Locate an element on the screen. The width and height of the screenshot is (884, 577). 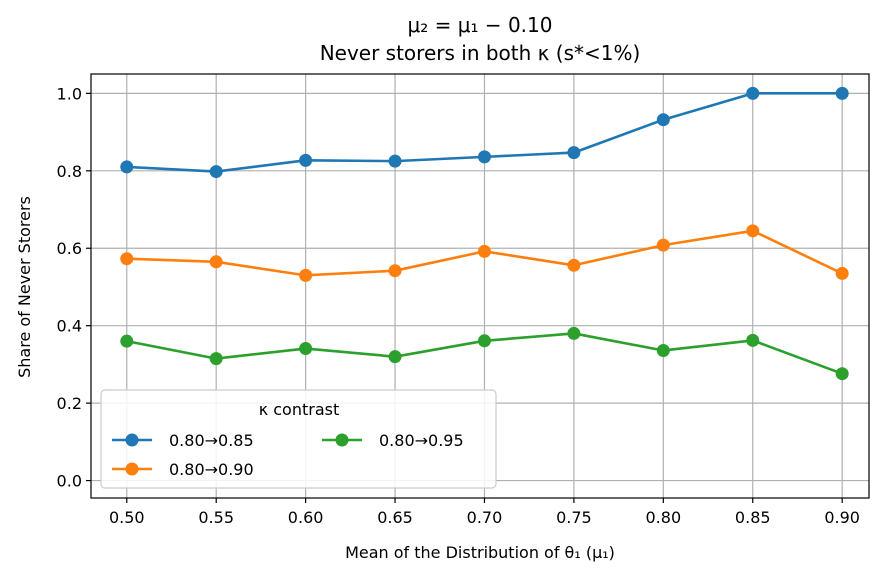
legend-label: 0.80→0.85 is located at coordinates (211, 440).